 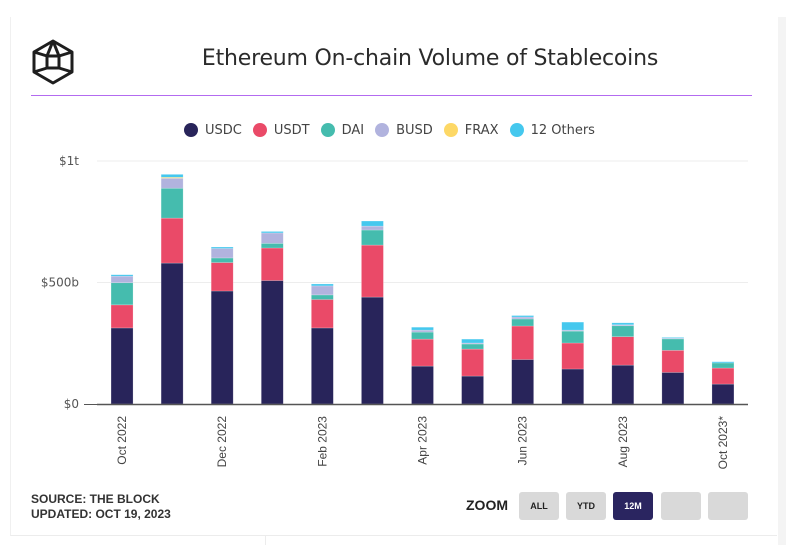 I want to click on x-tick-label: Oct 2022, so click(x=122, y=440).